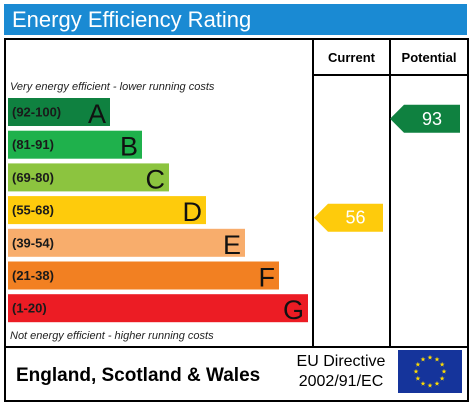 Image resolution: width=471 pixels, height=404 pixels. I want to click on band-c: (69-80) C, so click(88, 178).